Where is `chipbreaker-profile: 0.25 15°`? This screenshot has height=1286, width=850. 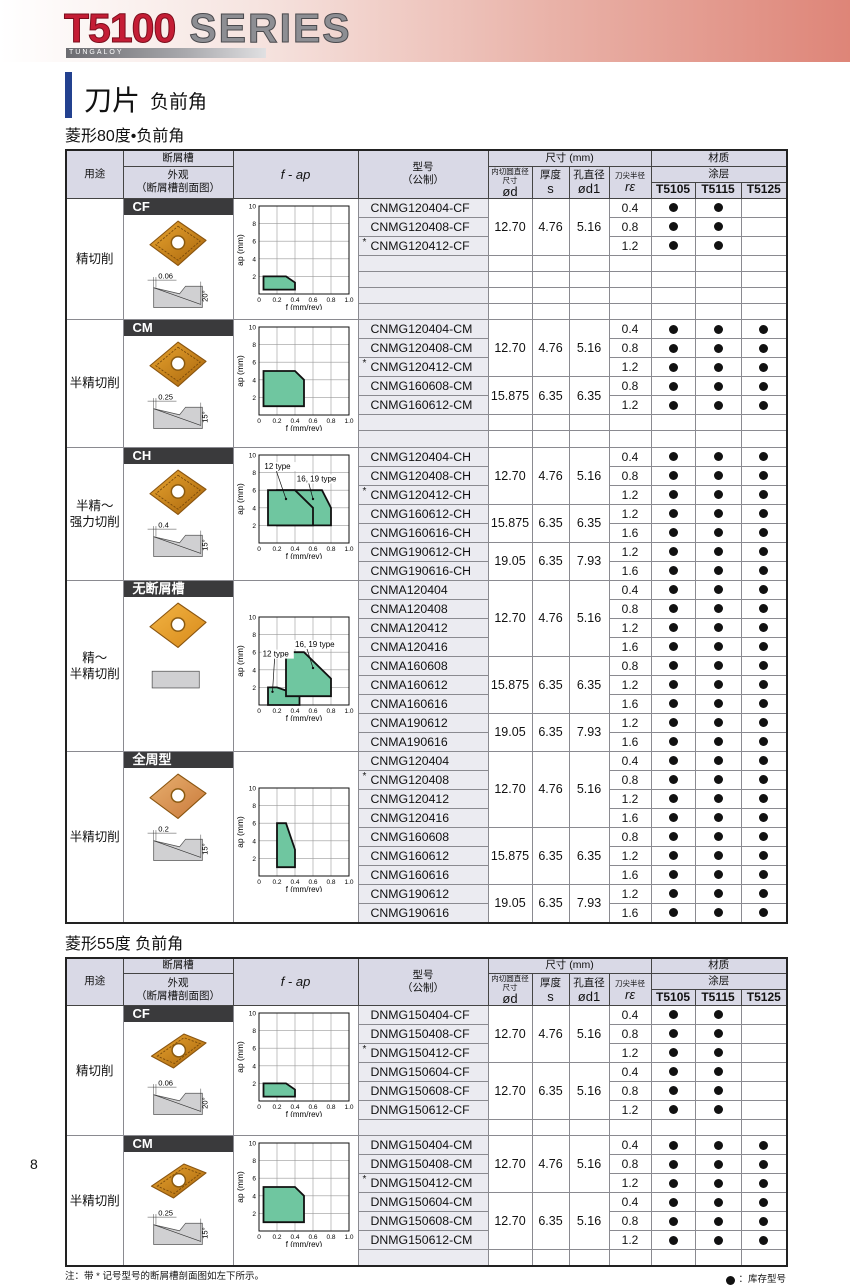 chipbreaker-profile: 0.25 15° is located at coordinates (178, 1227).